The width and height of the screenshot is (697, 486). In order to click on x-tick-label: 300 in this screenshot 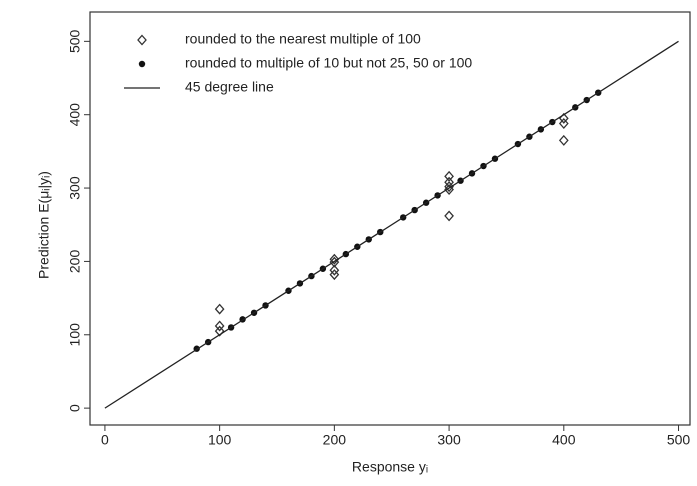, I will do `click(449, 440)`.